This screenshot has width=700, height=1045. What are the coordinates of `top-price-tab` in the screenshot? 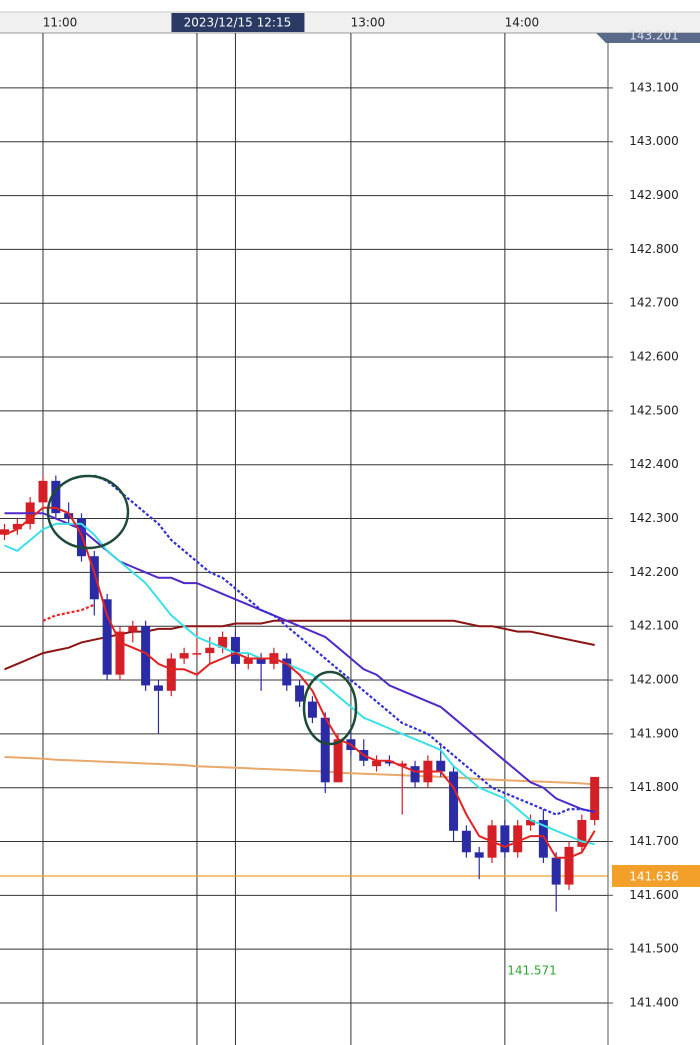 It's located at (648, 38).